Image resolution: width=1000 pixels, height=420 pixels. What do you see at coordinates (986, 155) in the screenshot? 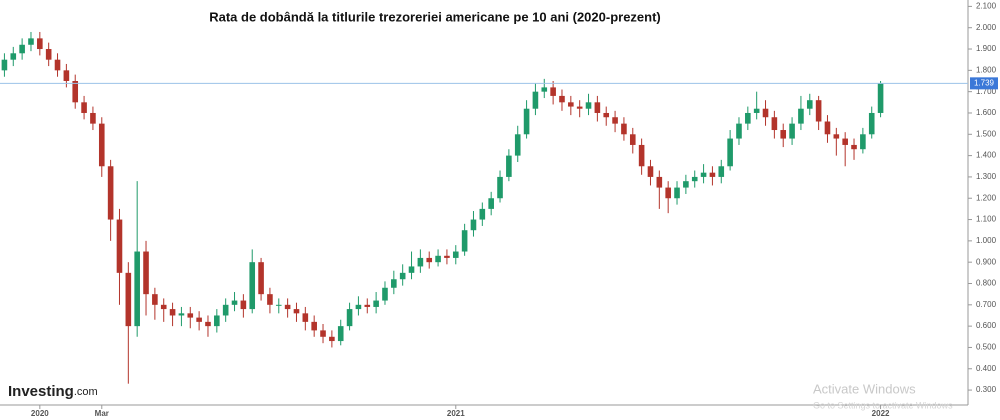
I see `y-tick-label: 1.400` at bounding box center [986, 155].